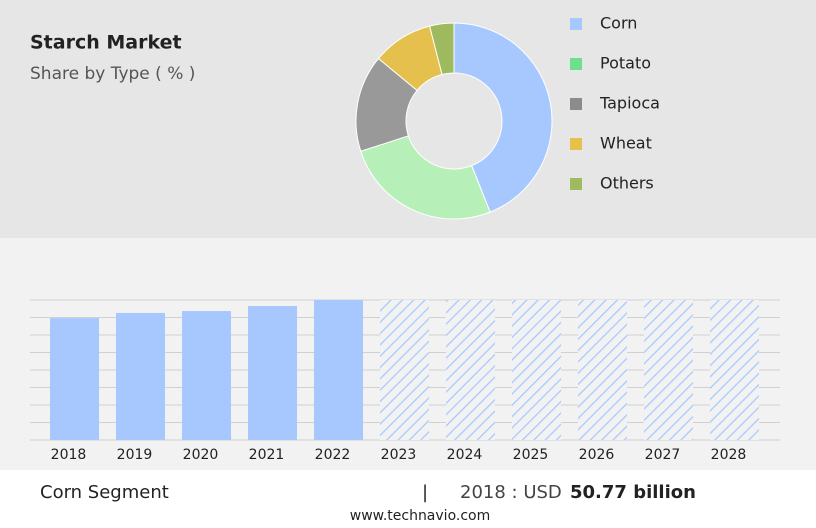 The height and width of the screenshot is (528, 816). Describe the element at coordinates (267, 455) in the screenshot. I see `x-tick-label: 2021` at that location.